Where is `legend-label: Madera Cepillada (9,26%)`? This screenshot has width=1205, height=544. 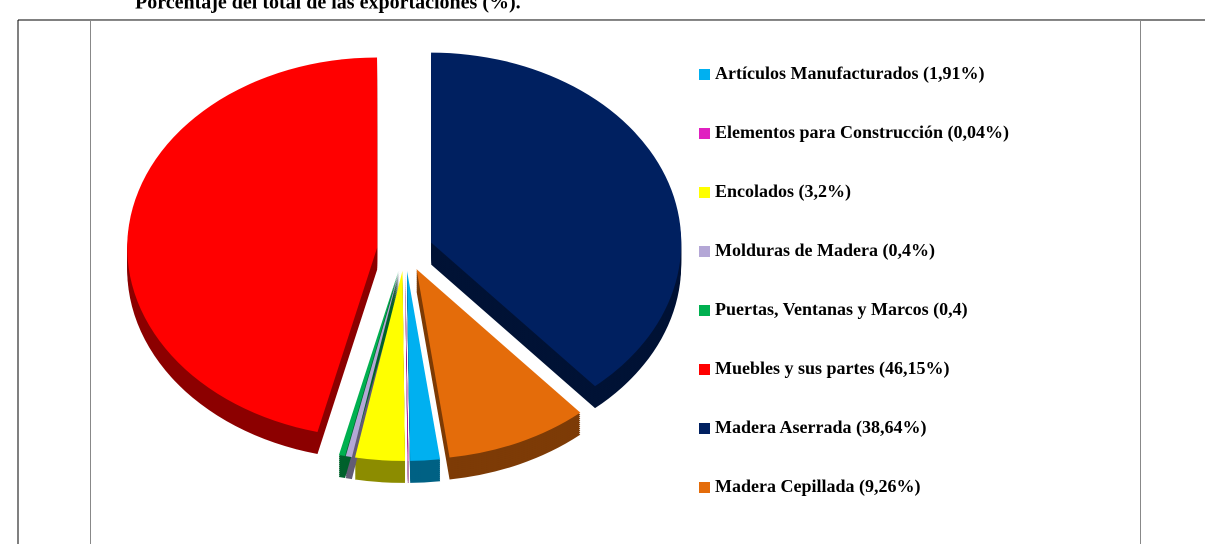
legend-label: Madera Cepillada (9,26%) is located at coordinates (817, 486).